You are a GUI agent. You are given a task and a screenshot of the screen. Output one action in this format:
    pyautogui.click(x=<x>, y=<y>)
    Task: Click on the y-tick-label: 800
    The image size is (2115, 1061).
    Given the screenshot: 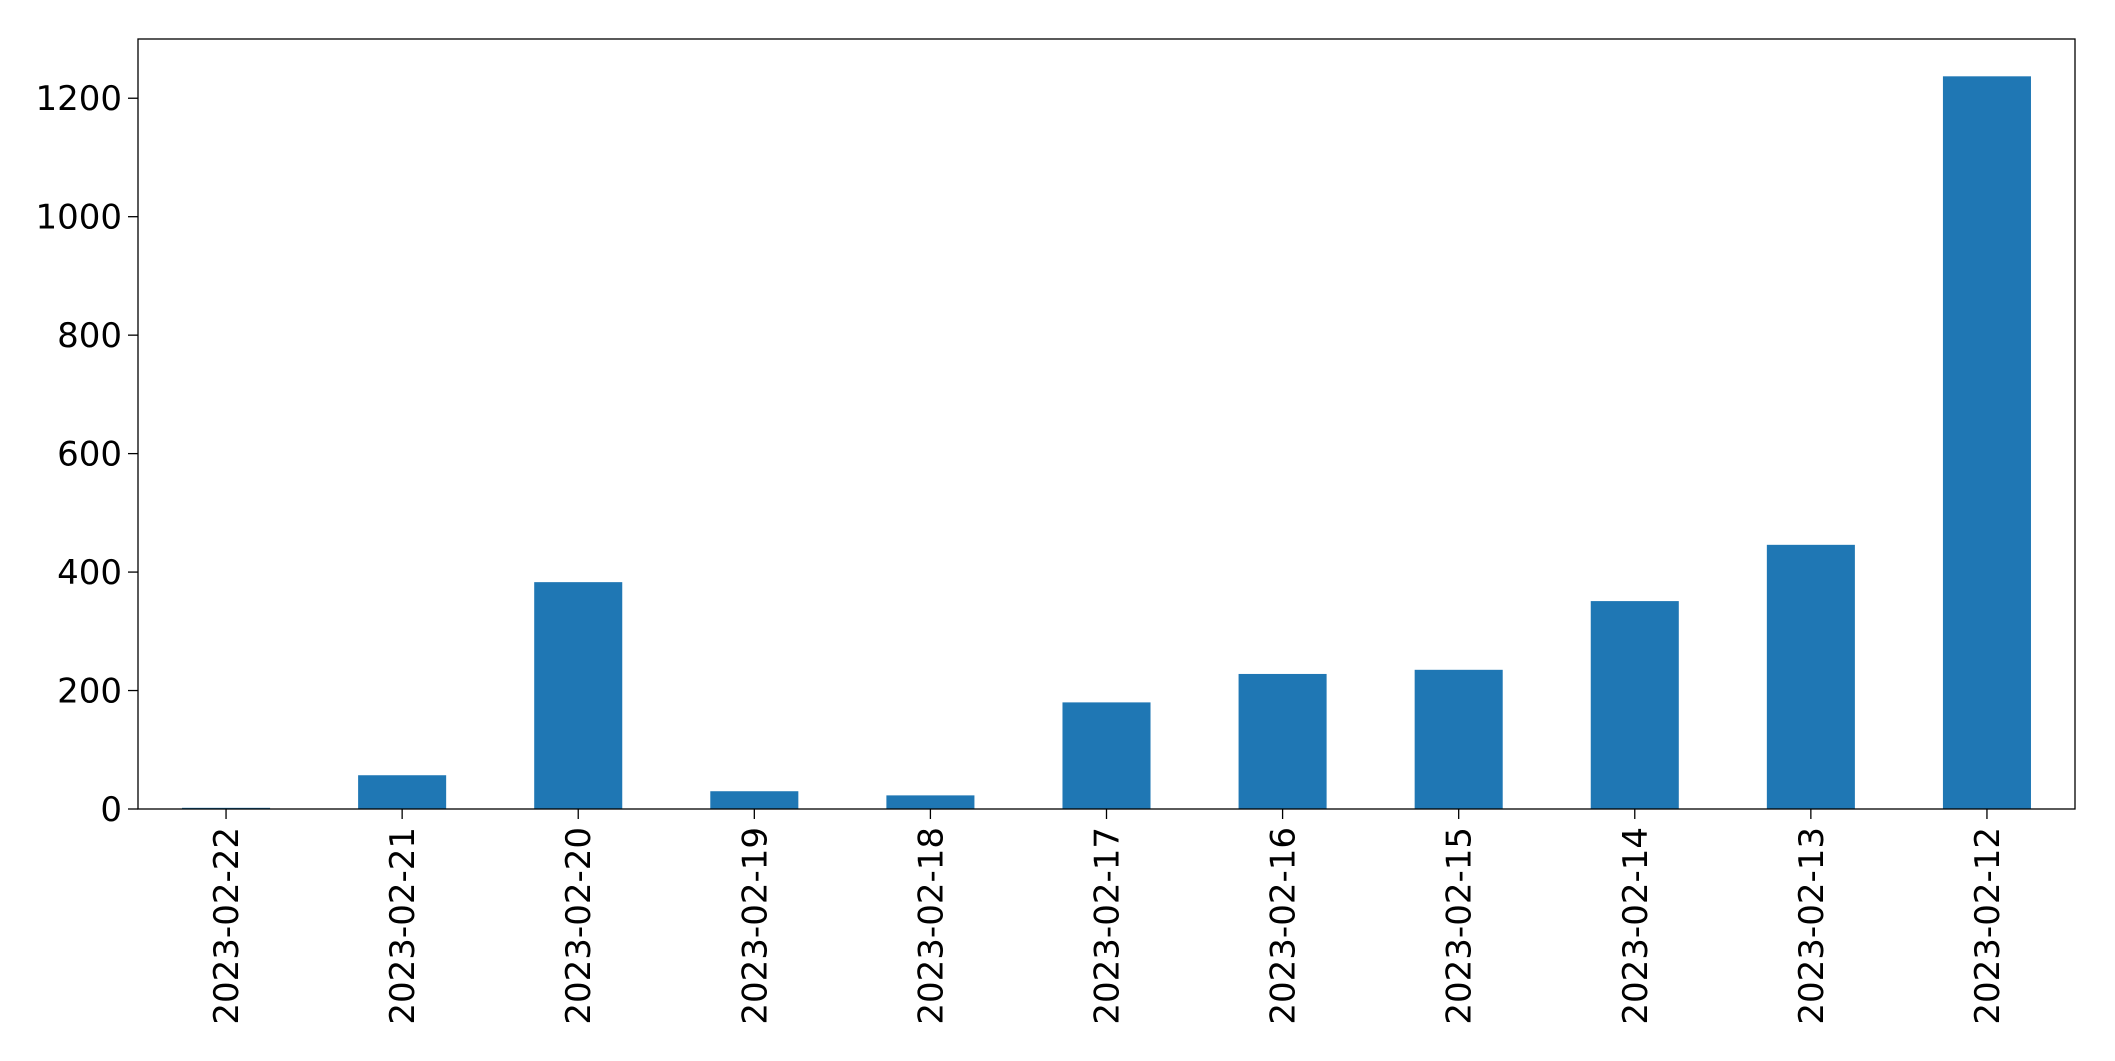 What is the action you would take?
    pyautogui.click(x=89, y=336)
    